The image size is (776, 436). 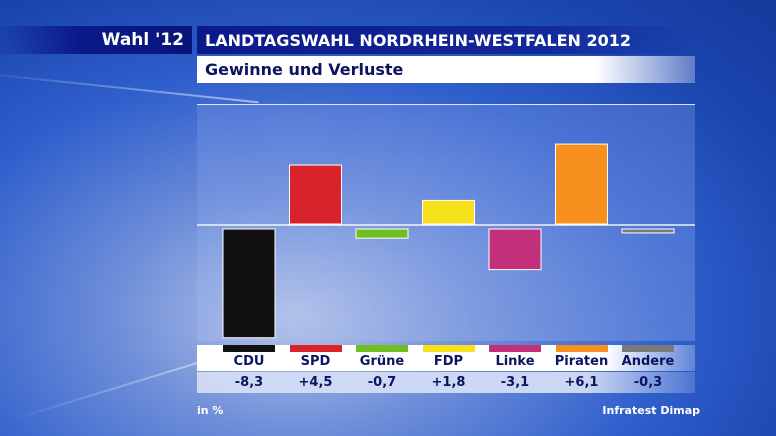 I want to click on bar-fdp, so click(x=448, y=212).